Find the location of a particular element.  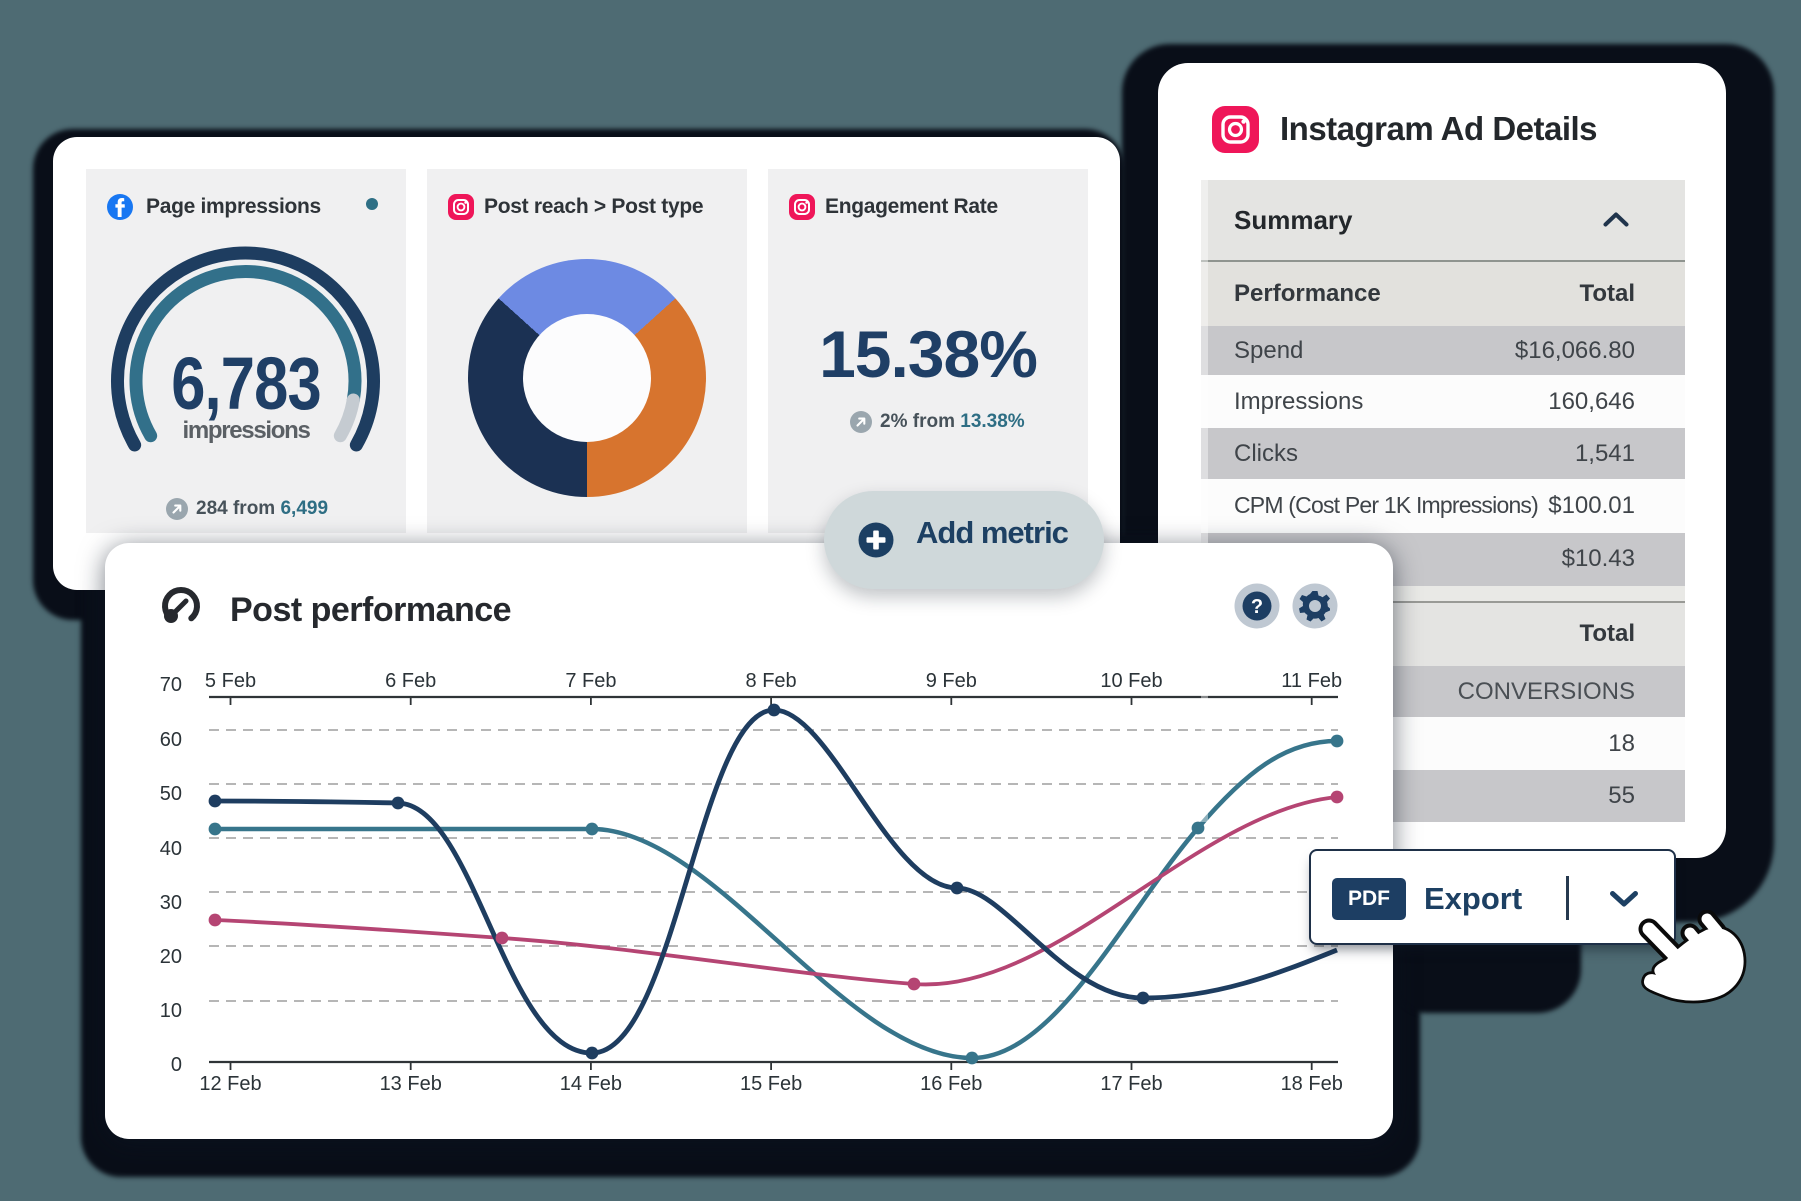

svg-text: 7 Feb is located at coordinates (590, 681).